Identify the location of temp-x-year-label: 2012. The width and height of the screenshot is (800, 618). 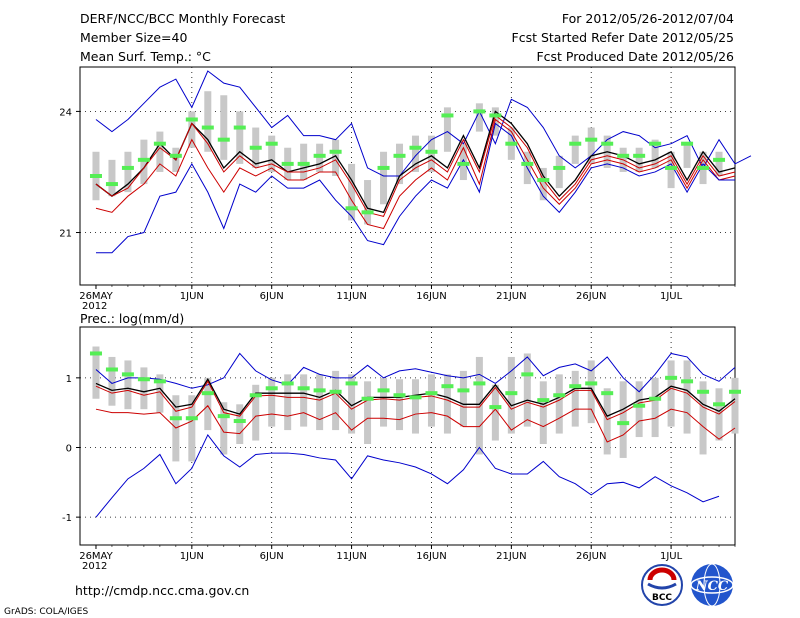
(94, 306).